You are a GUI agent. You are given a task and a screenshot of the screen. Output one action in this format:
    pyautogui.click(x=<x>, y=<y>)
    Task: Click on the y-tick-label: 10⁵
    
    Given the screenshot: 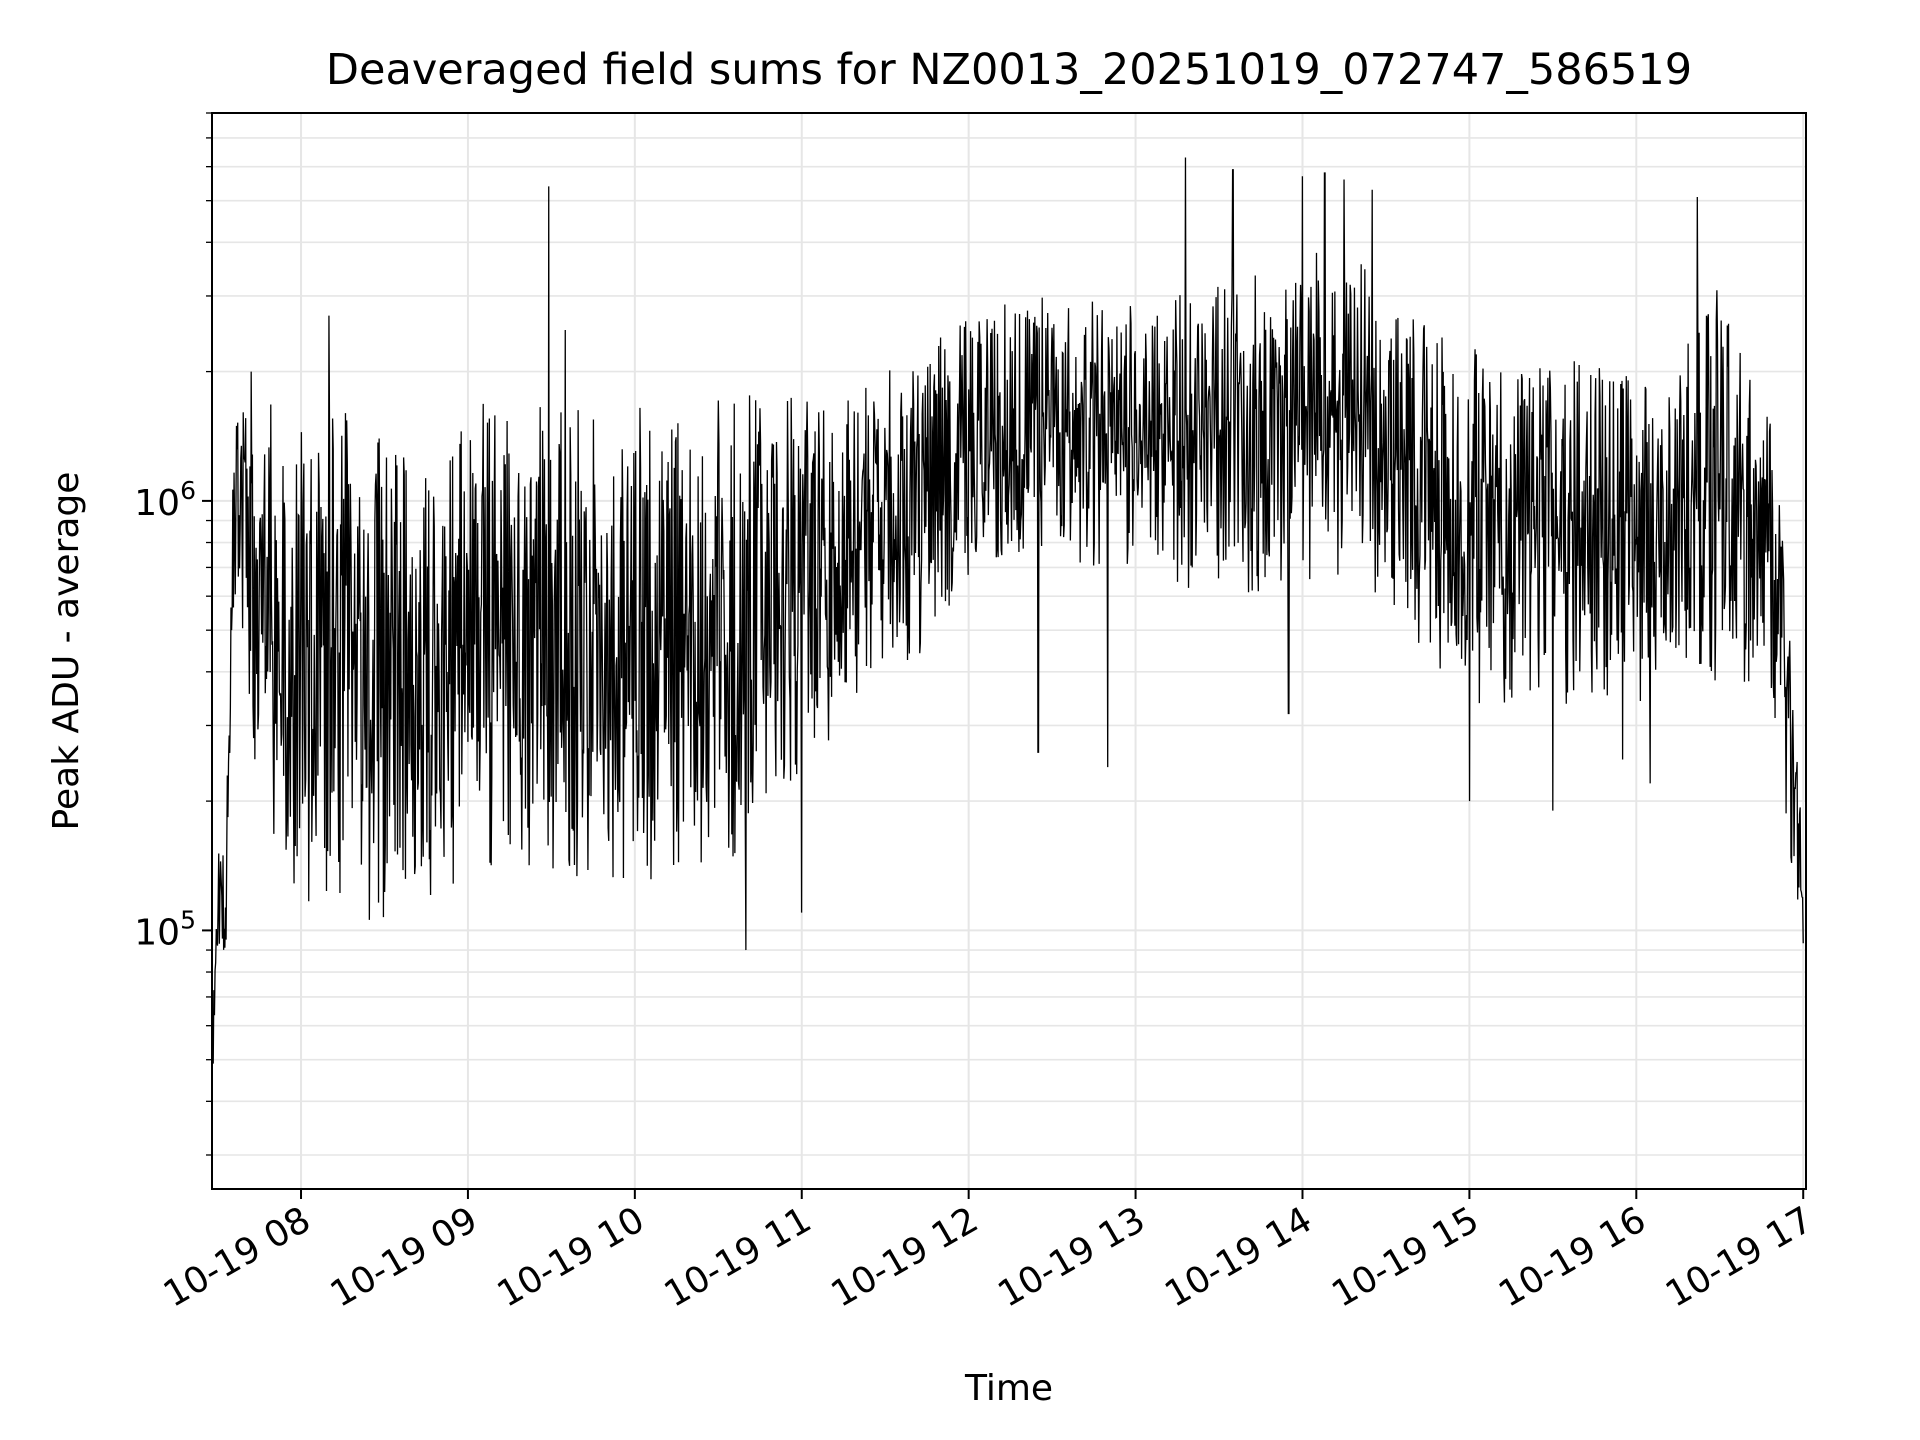 What is the action you would take?
    pyautogui.click(x=165, y=929)
    